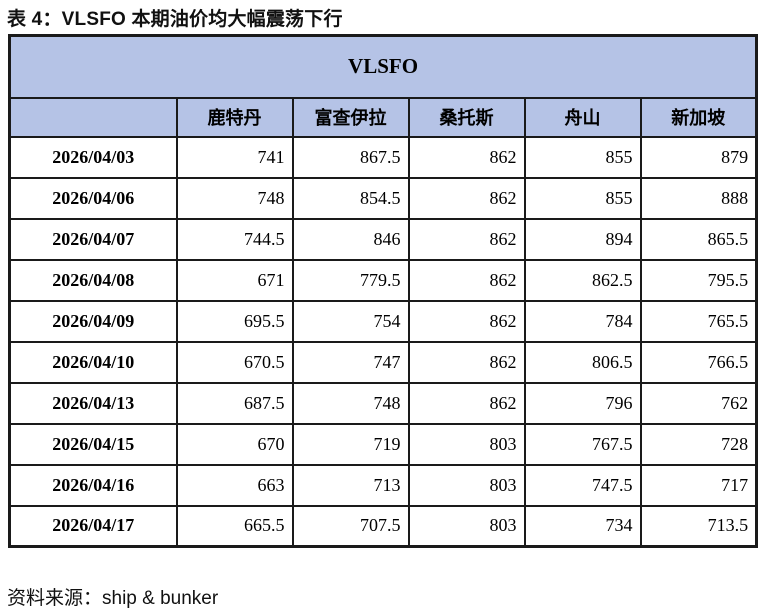  Describe the element at coordinates (93, 280) in the screenshot. I see `date-cell: 2026/04/08` at that location.